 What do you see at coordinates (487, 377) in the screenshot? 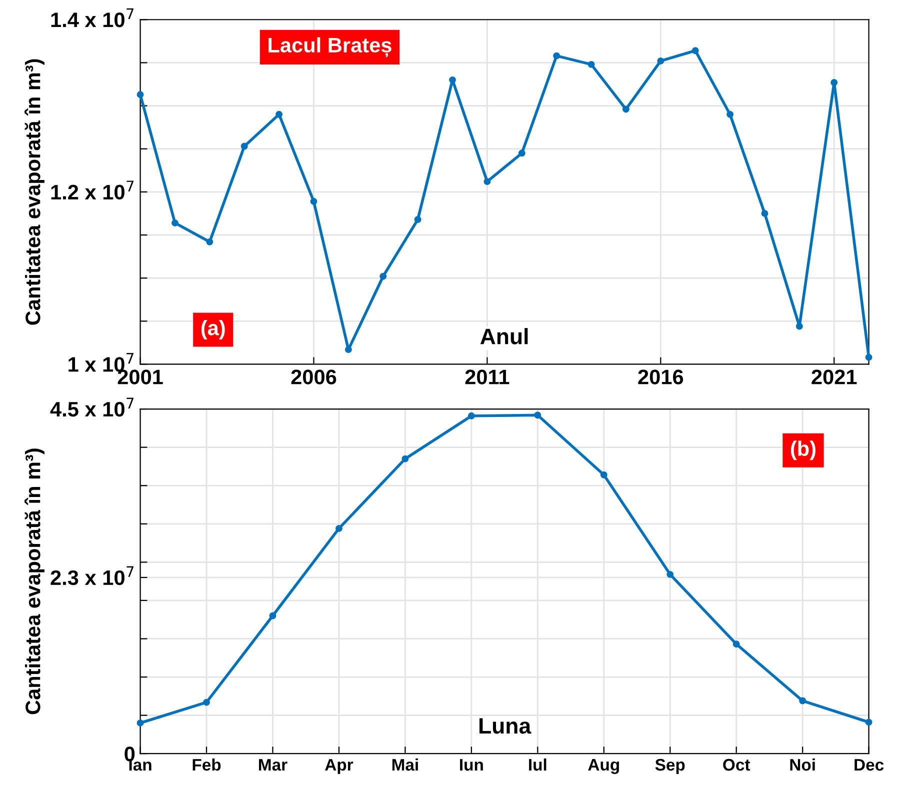
I see `x-tick-label: 2011` at bounding box center [487, 377].